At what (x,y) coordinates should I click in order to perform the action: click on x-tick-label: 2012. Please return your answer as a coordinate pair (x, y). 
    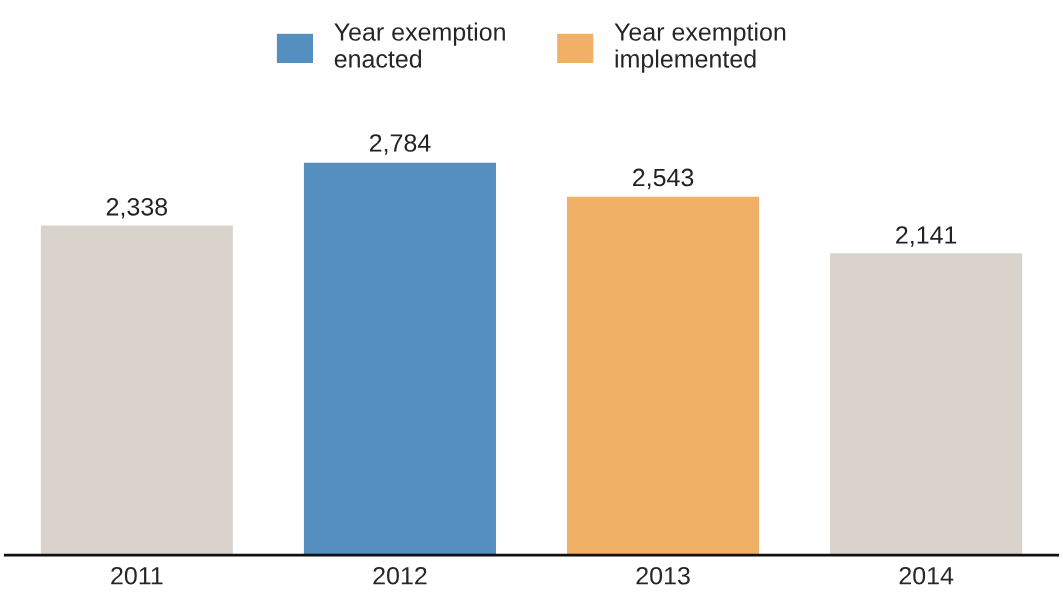
    Looking at the image, I should click on (400, 575).